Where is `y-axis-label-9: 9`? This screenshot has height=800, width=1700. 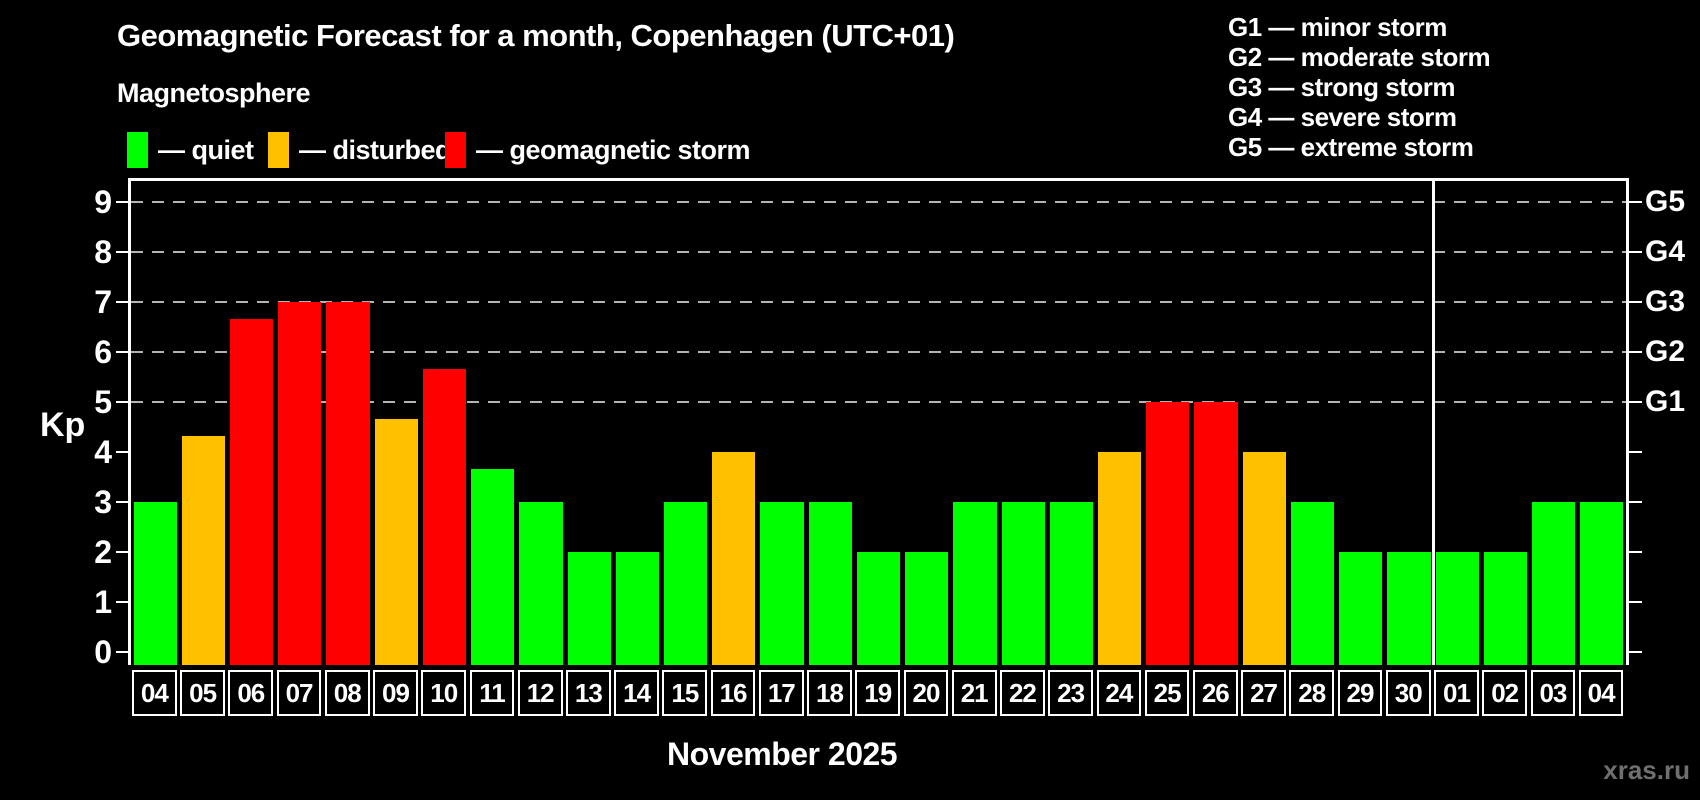 y-axis-label-9: 9 is located at coordinates (103, 202).